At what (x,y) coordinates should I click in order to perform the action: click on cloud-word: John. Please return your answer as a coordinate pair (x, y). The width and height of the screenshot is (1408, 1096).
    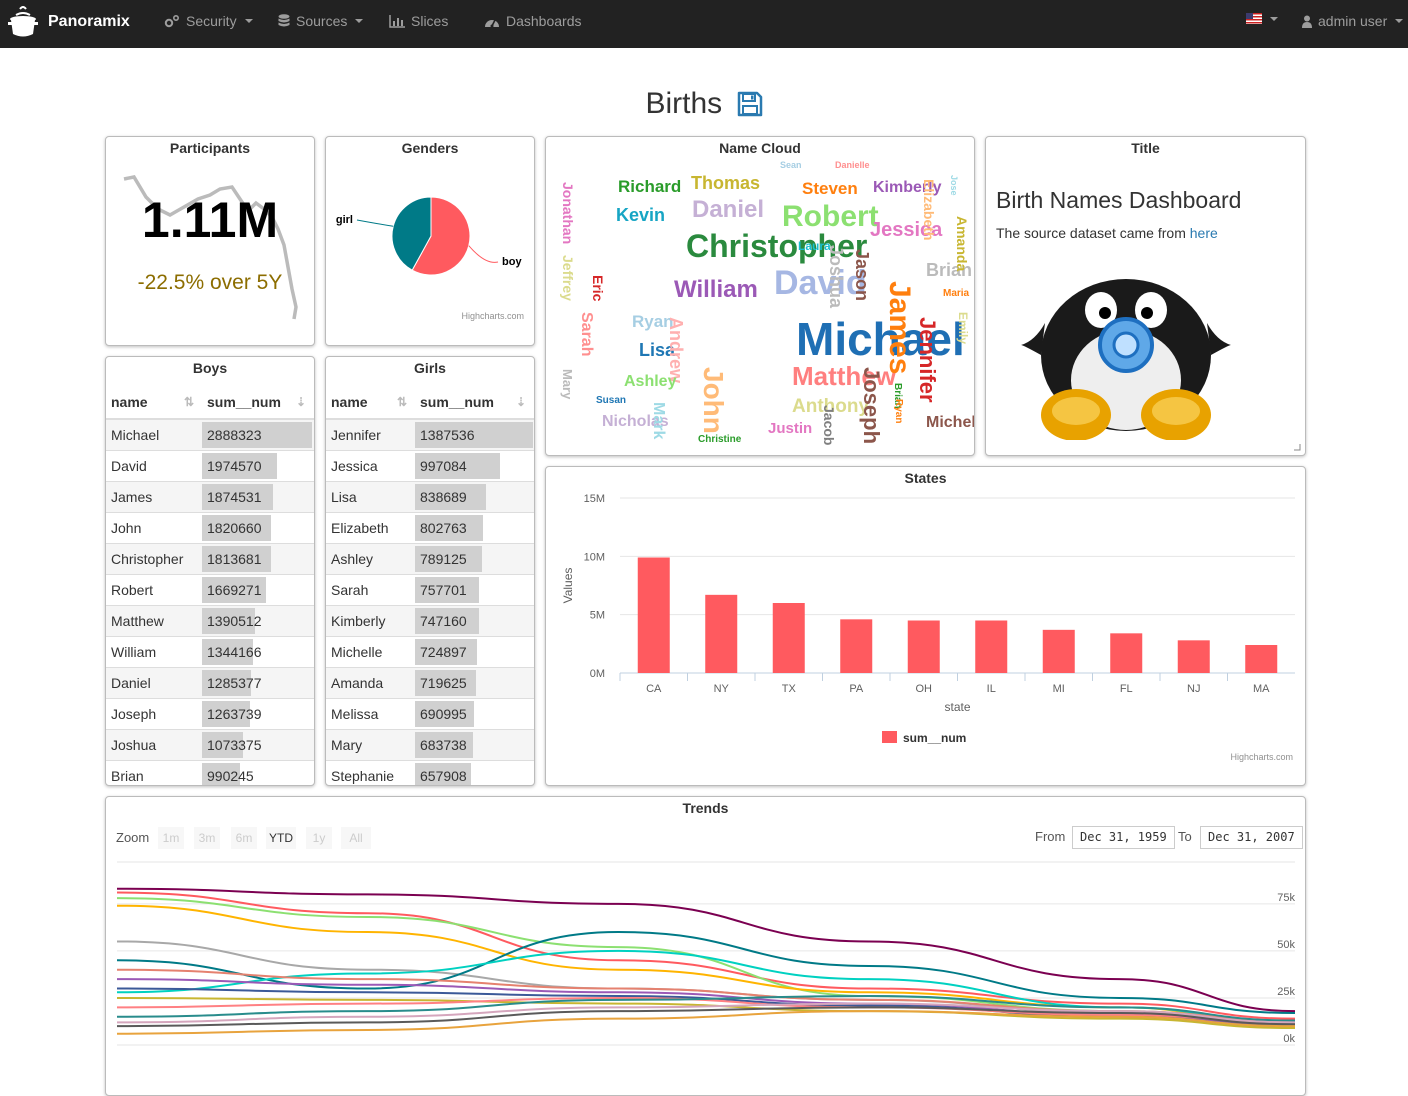
    Looking at the image, I should click on (713, 400).